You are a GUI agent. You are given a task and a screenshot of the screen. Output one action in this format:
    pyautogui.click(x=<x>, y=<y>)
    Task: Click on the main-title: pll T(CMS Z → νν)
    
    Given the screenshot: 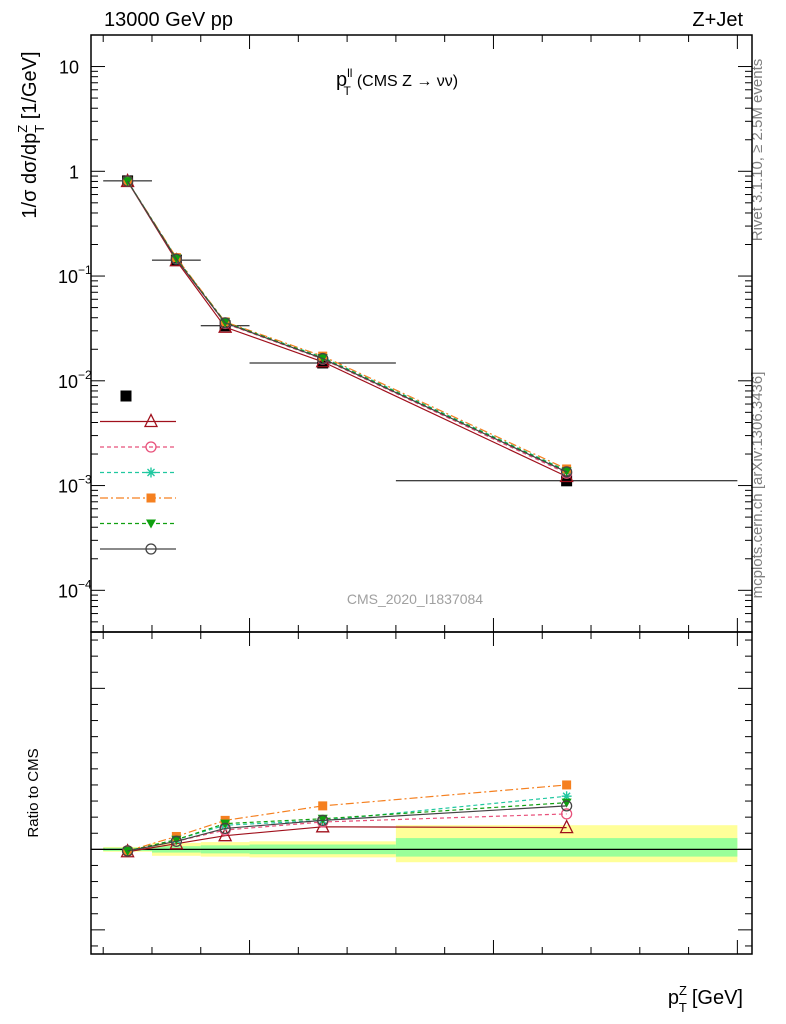 What is the action you would take?
    pyautogui.click(x=397, y=82)
    